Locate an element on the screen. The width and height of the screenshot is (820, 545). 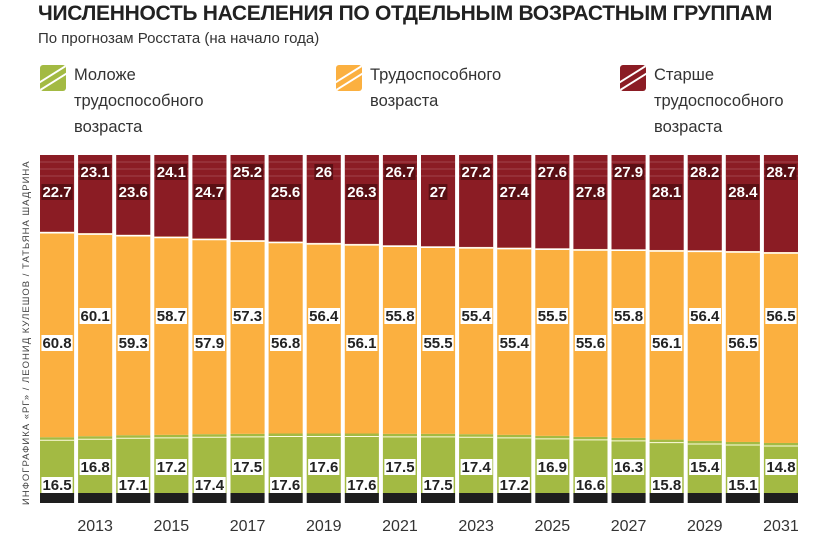
label-working-2031: 56.5 is located at coordinates (780, 316).